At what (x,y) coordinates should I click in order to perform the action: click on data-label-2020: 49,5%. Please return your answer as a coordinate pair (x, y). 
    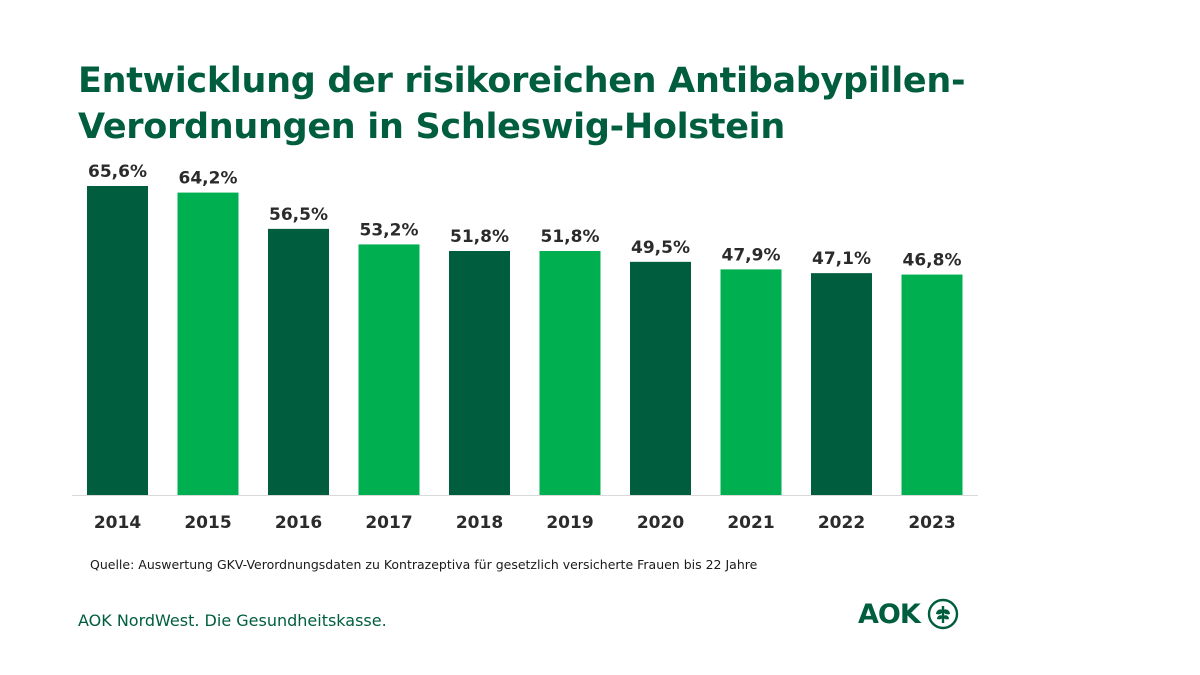
    Looking at the image, I should click on (660, 248).